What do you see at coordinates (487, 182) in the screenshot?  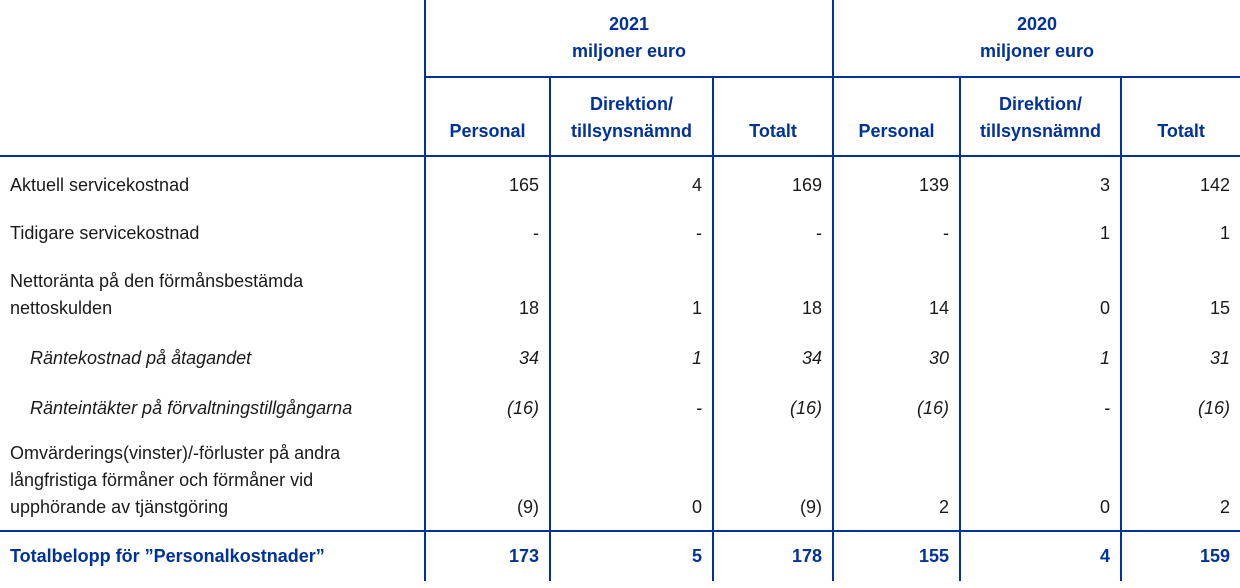 I see `cell: 165` at bounding box center [487, 182].